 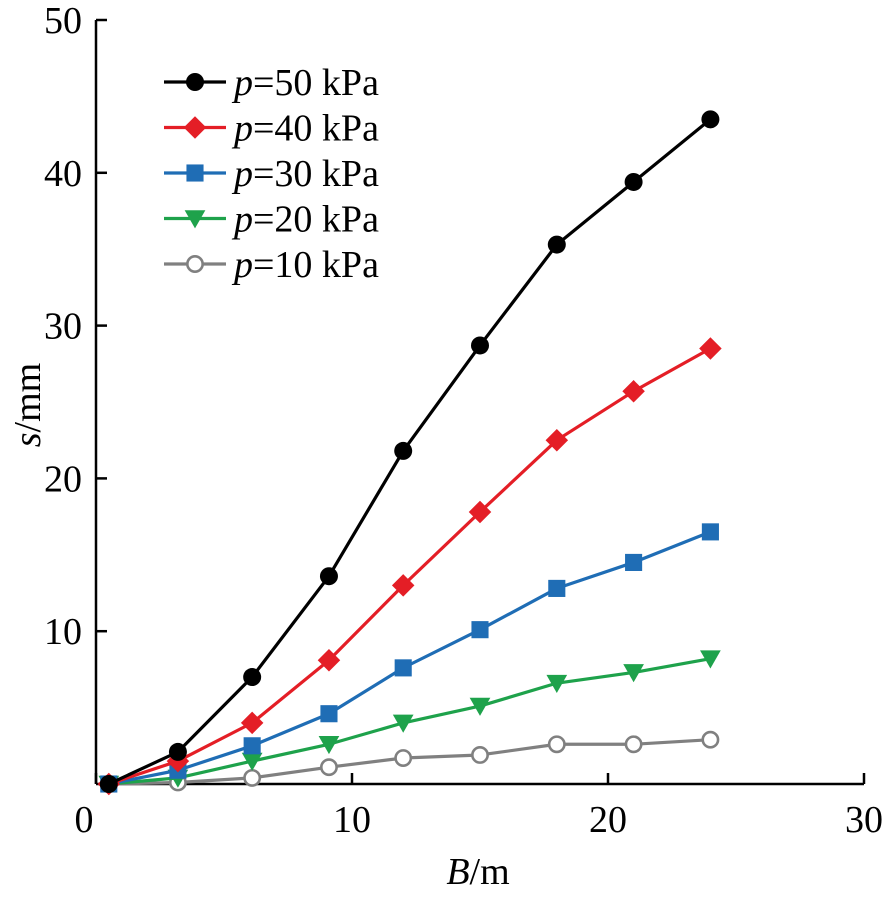 I want to click on x-axis: 0 10 20 30, so click(x=479, y=807).